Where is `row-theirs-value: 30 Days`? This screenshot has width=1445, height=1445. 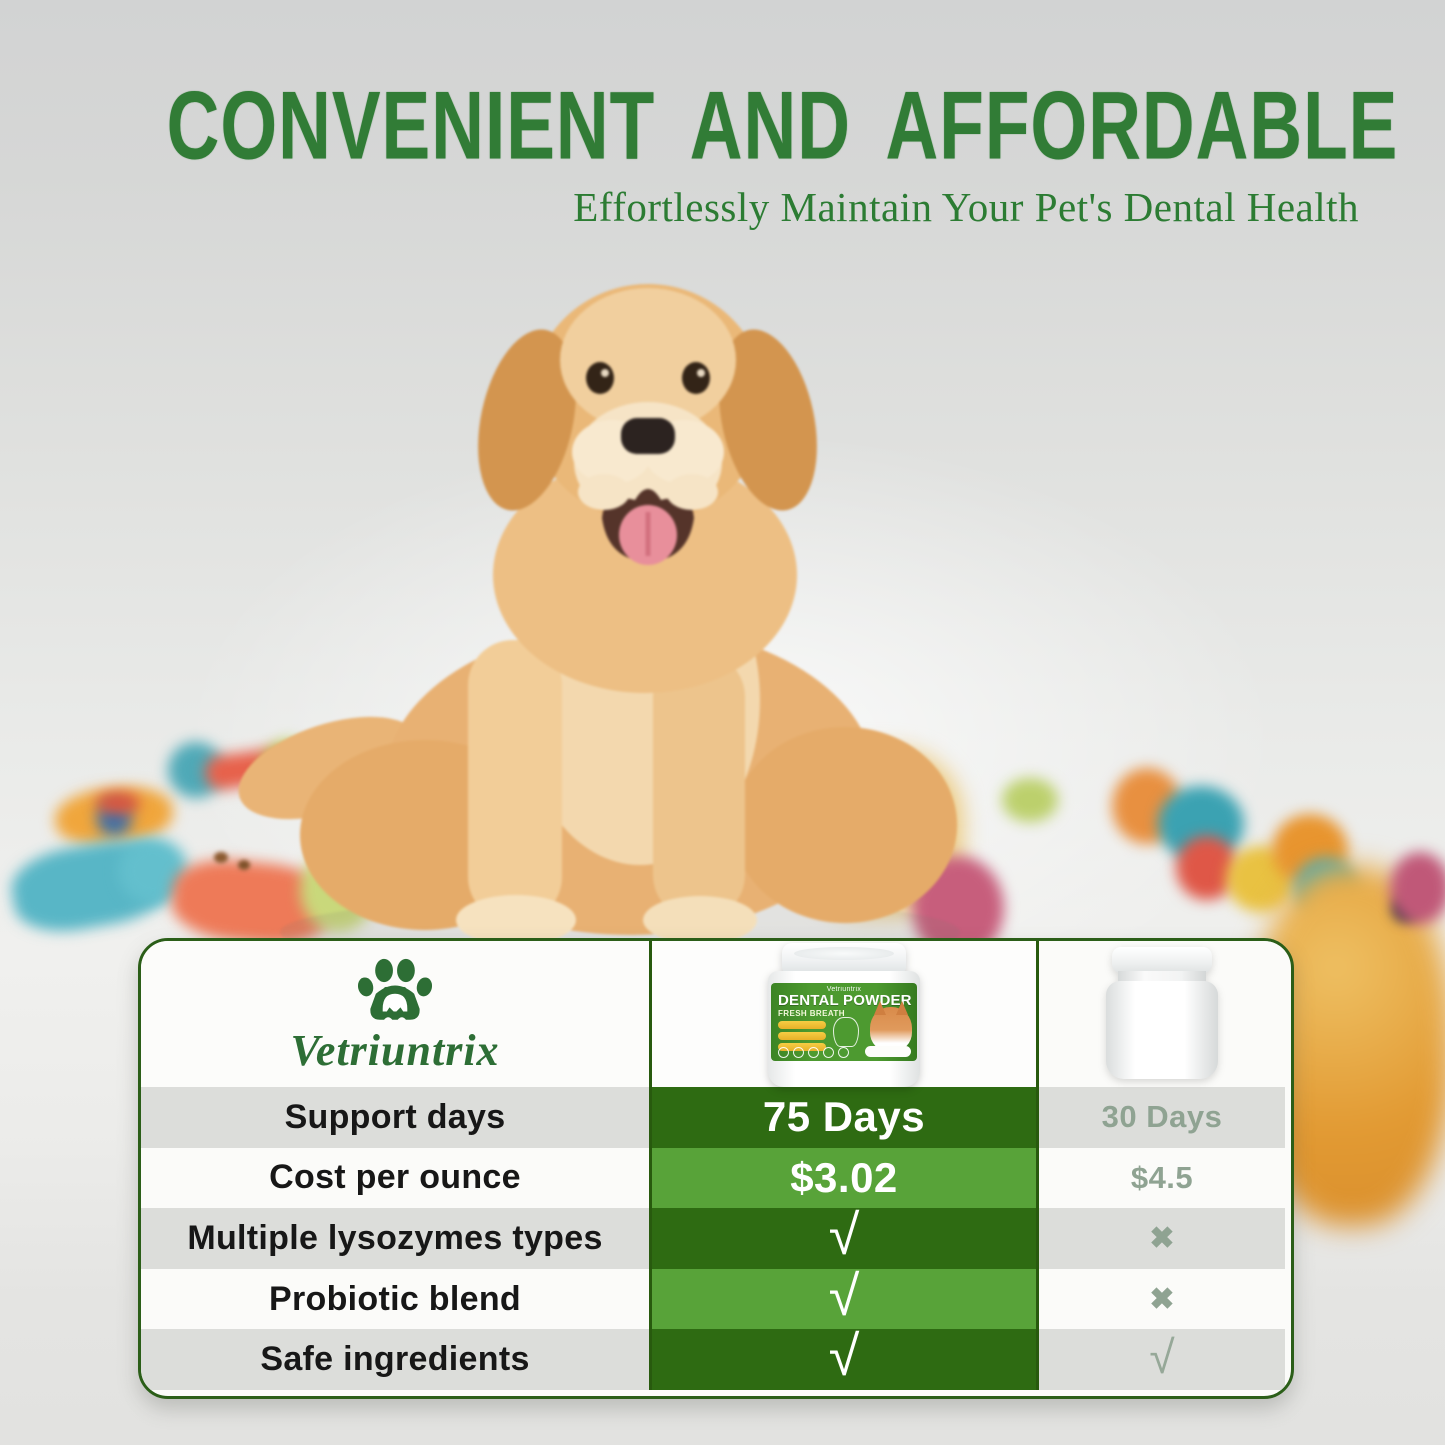
row-theirs-value: 30 Days is located at coordinates (1162, 1117).